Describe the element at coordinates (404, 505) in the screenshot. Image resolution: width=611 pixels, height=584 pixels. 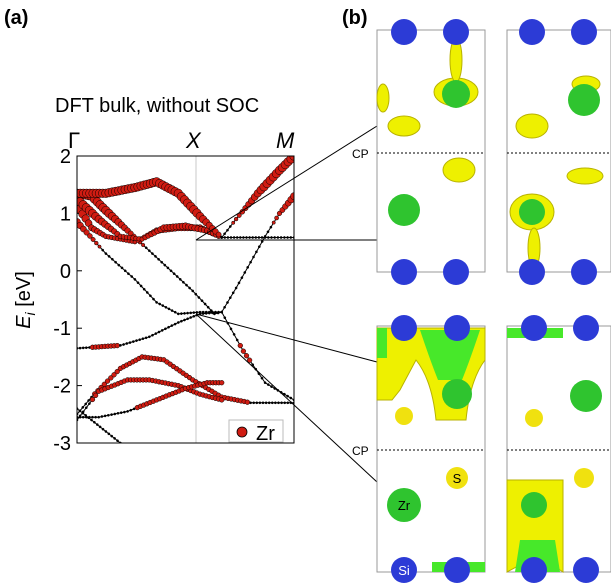
I see `atom-label-zr: Zr` at that location.